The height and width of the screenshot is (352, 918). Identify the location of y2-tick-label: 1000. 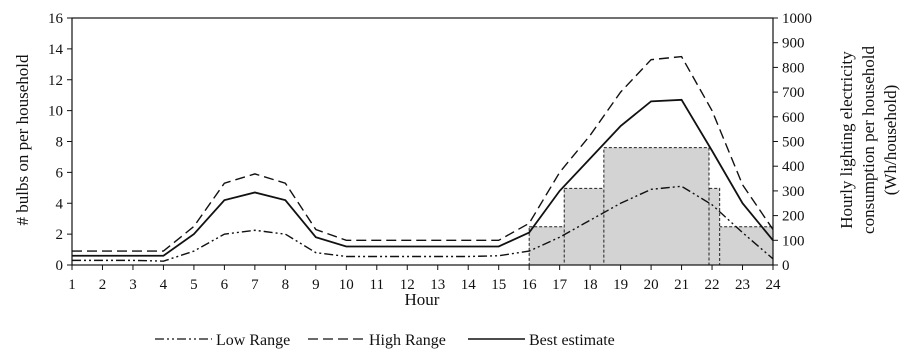
(797, 19).